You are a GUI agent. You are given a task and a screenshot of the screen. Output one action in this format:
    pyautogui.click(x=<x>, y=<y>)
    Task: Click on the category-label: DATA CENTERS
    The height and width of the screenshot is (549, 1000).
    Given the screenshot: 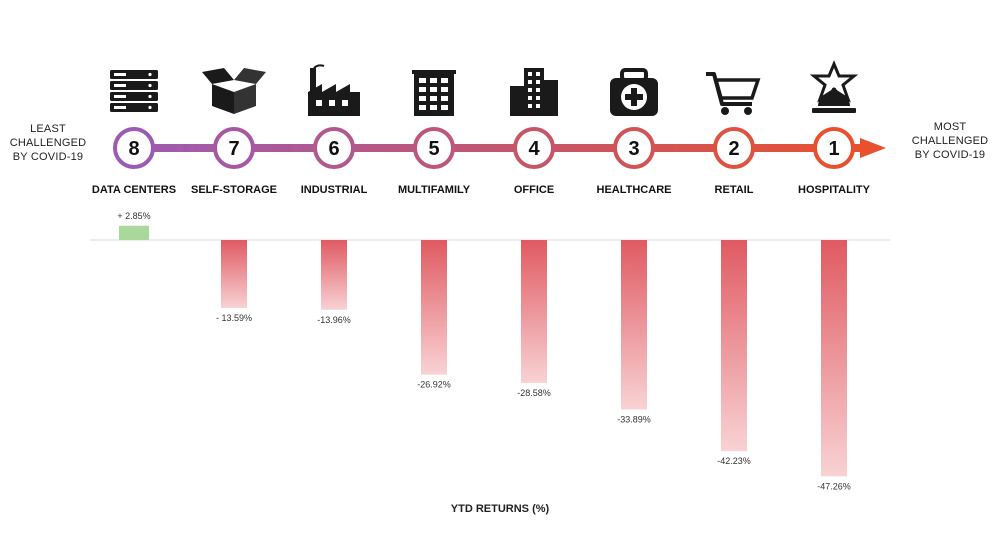 What is the action you would take?
    pyautogui.click(x=134, y=190)
    